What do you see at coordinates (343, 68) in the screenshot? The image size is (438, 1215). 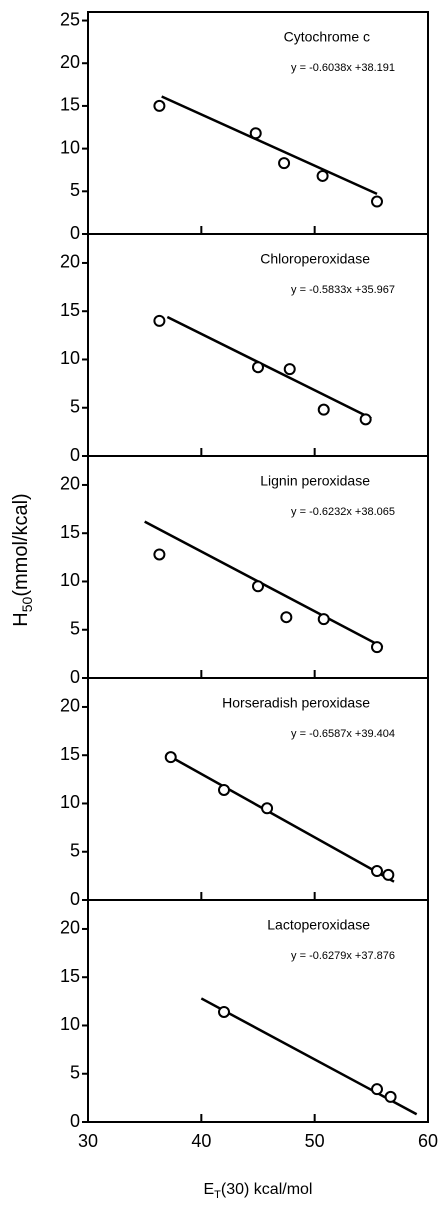 I see `fit-equation: y = -0.6038x +38.191` at bounding box center [343, 68].